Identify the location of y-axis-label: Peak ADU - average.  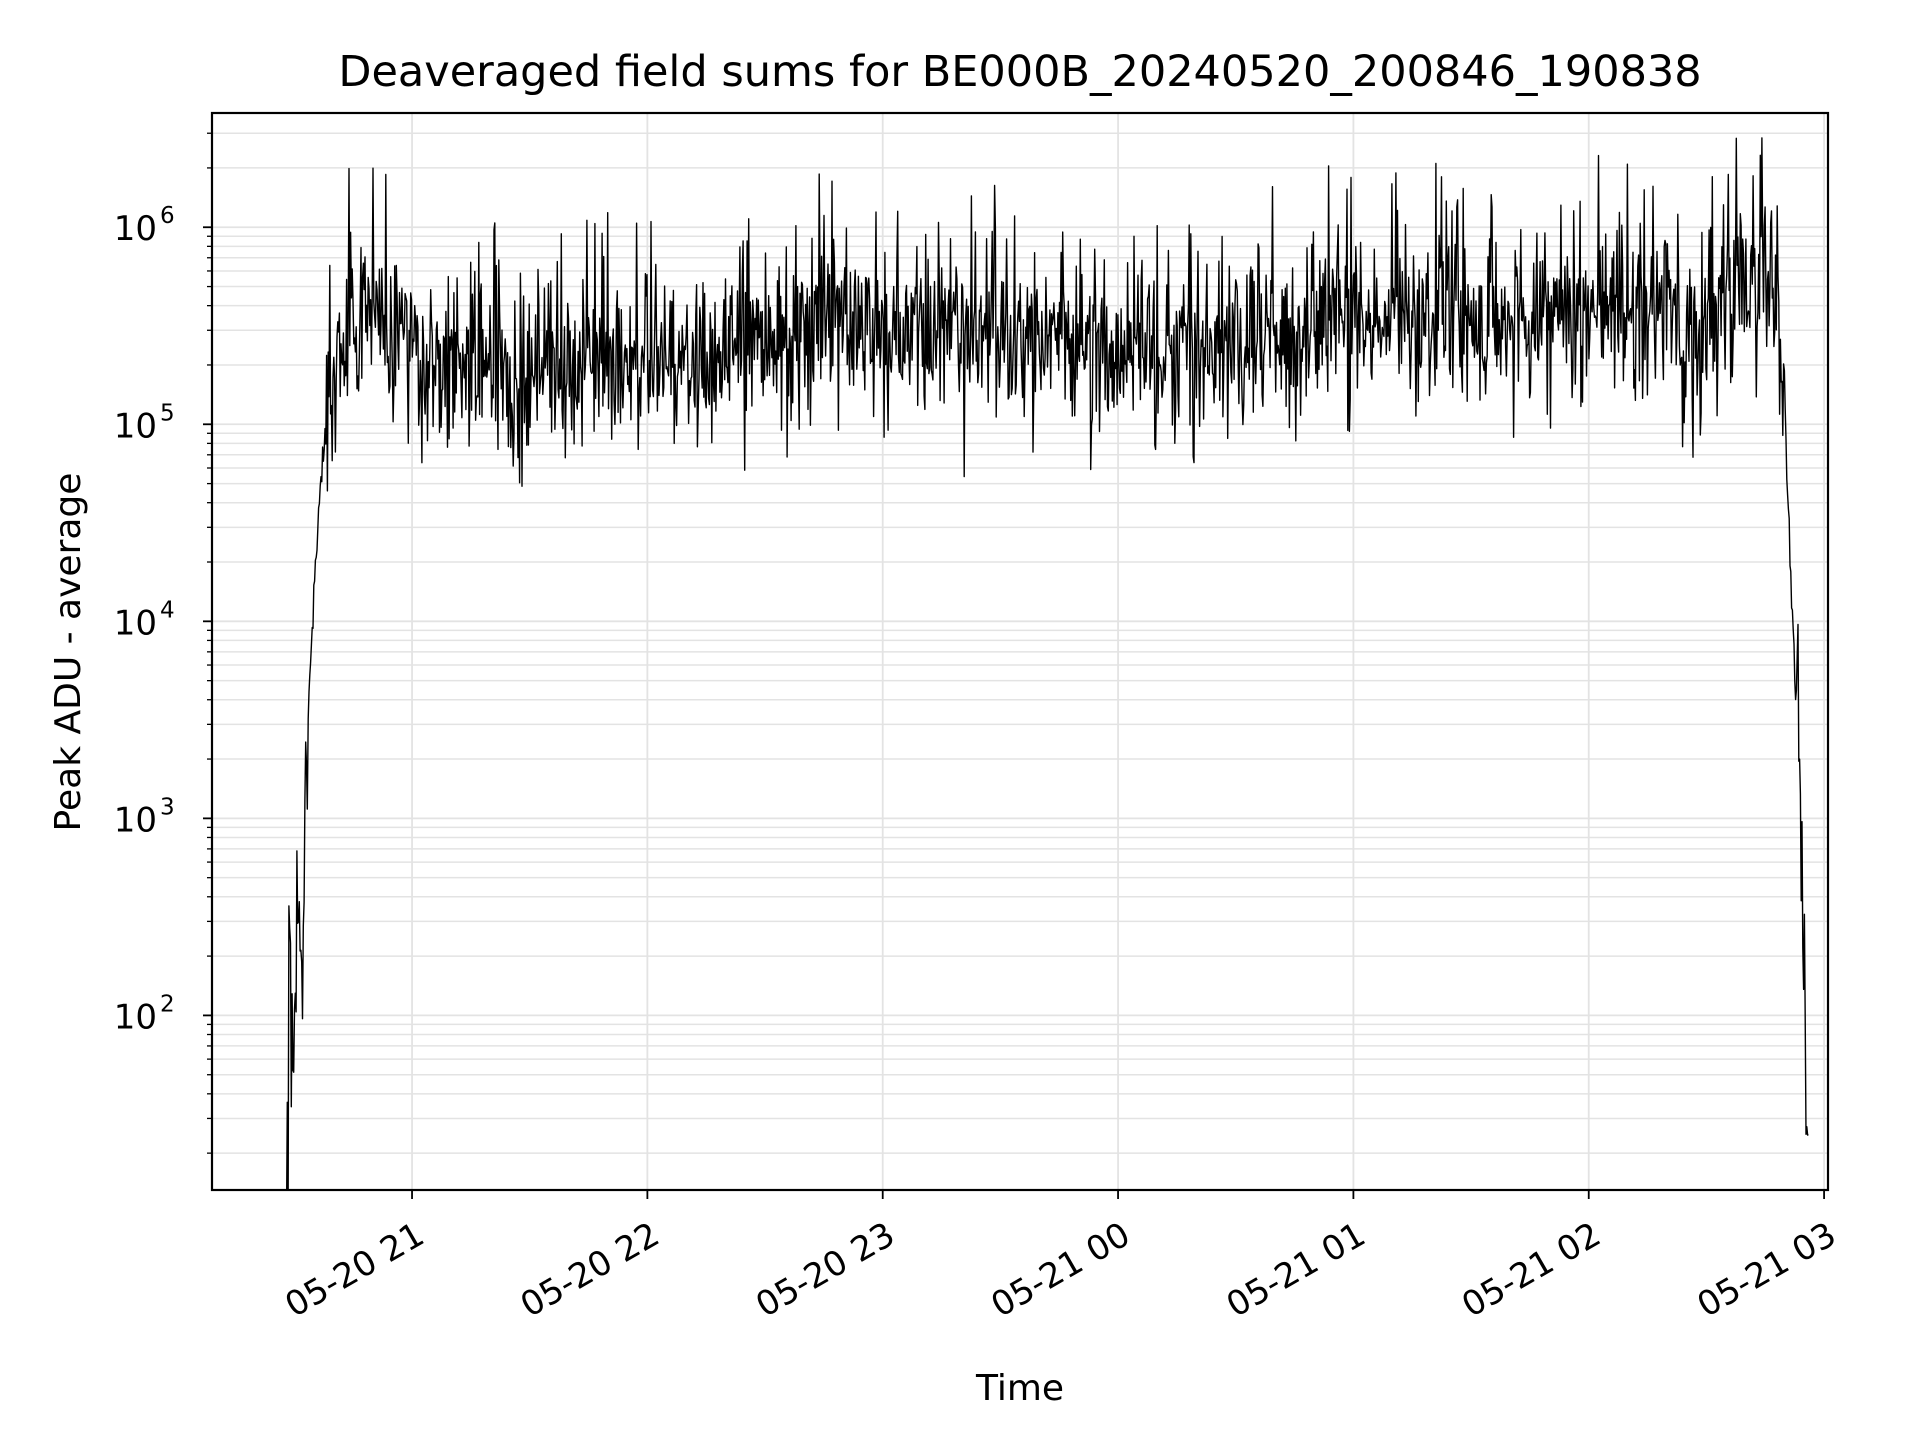
(68, 652).